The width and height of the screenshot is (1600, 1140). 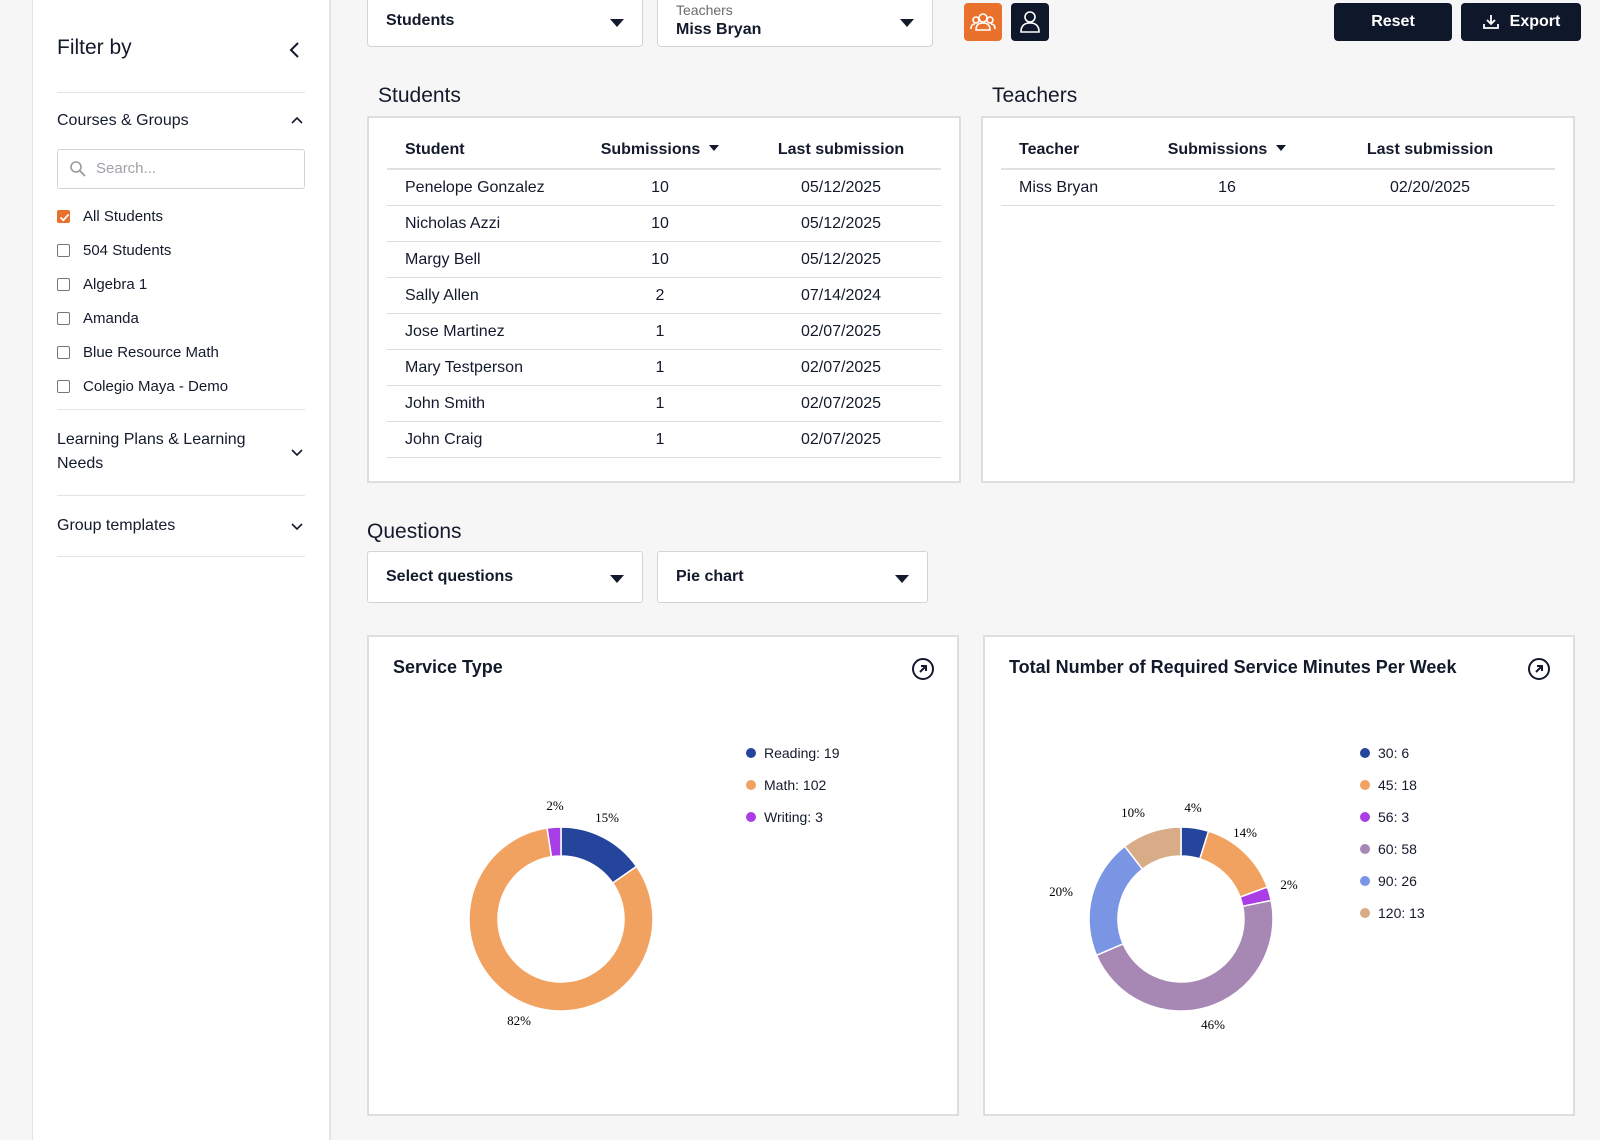 I want to click on questions-title: Questions, so click(x=414, y=531).